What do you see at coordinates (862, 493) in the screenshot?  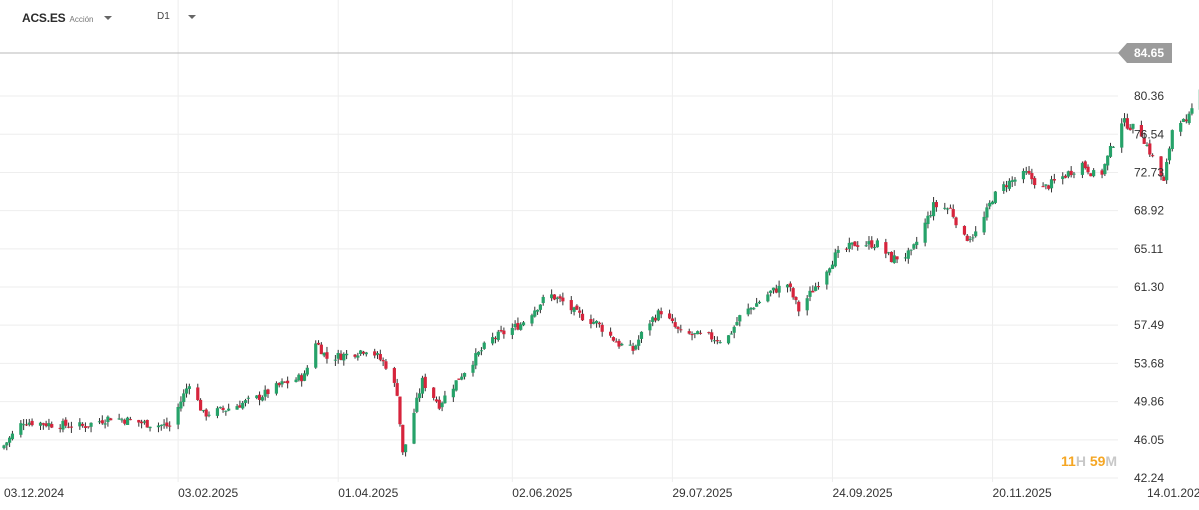 I see `x-tick-label: 24.09.2025` at bounding box center [862, 493].